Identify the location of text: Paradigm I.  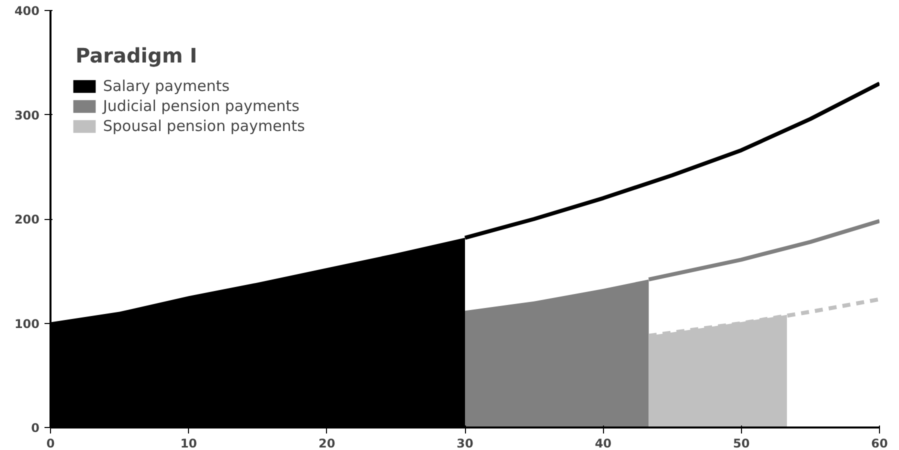
(137, 56).